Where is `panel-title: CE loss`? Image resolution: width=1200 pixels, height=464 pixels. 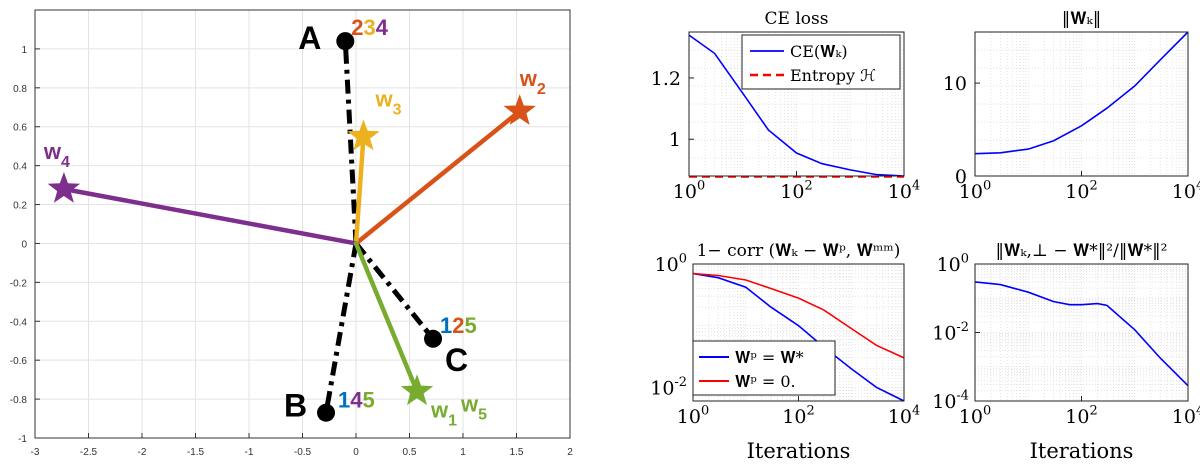
panel-title: CE loss is located at coordinates (797, 19).